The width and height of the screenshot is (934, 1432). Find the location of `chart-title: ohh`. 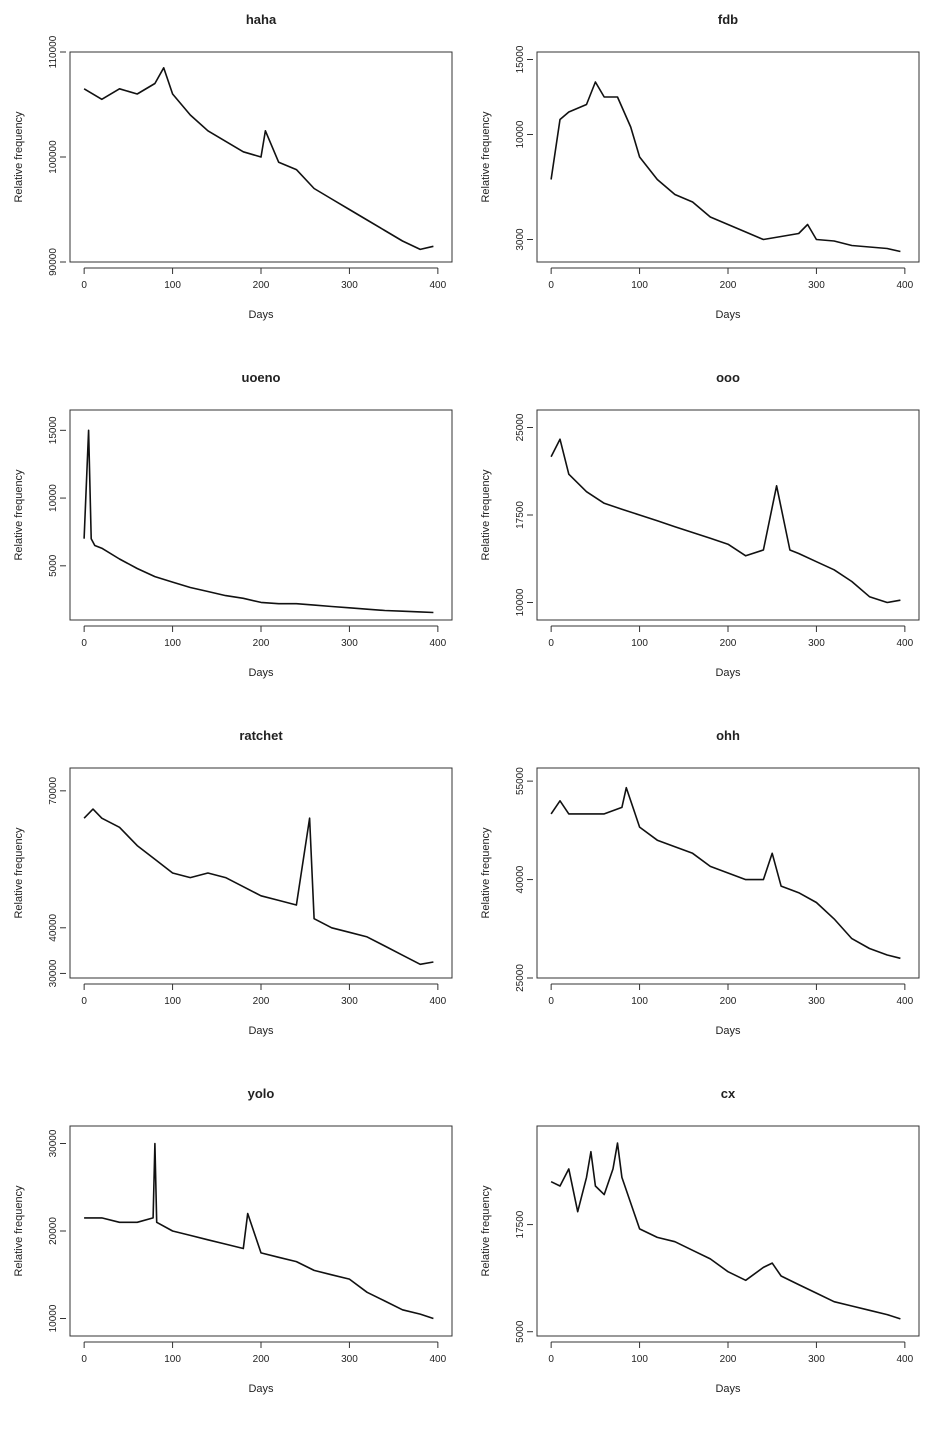

chart-title: ohh is located at coordinates (728, 735).